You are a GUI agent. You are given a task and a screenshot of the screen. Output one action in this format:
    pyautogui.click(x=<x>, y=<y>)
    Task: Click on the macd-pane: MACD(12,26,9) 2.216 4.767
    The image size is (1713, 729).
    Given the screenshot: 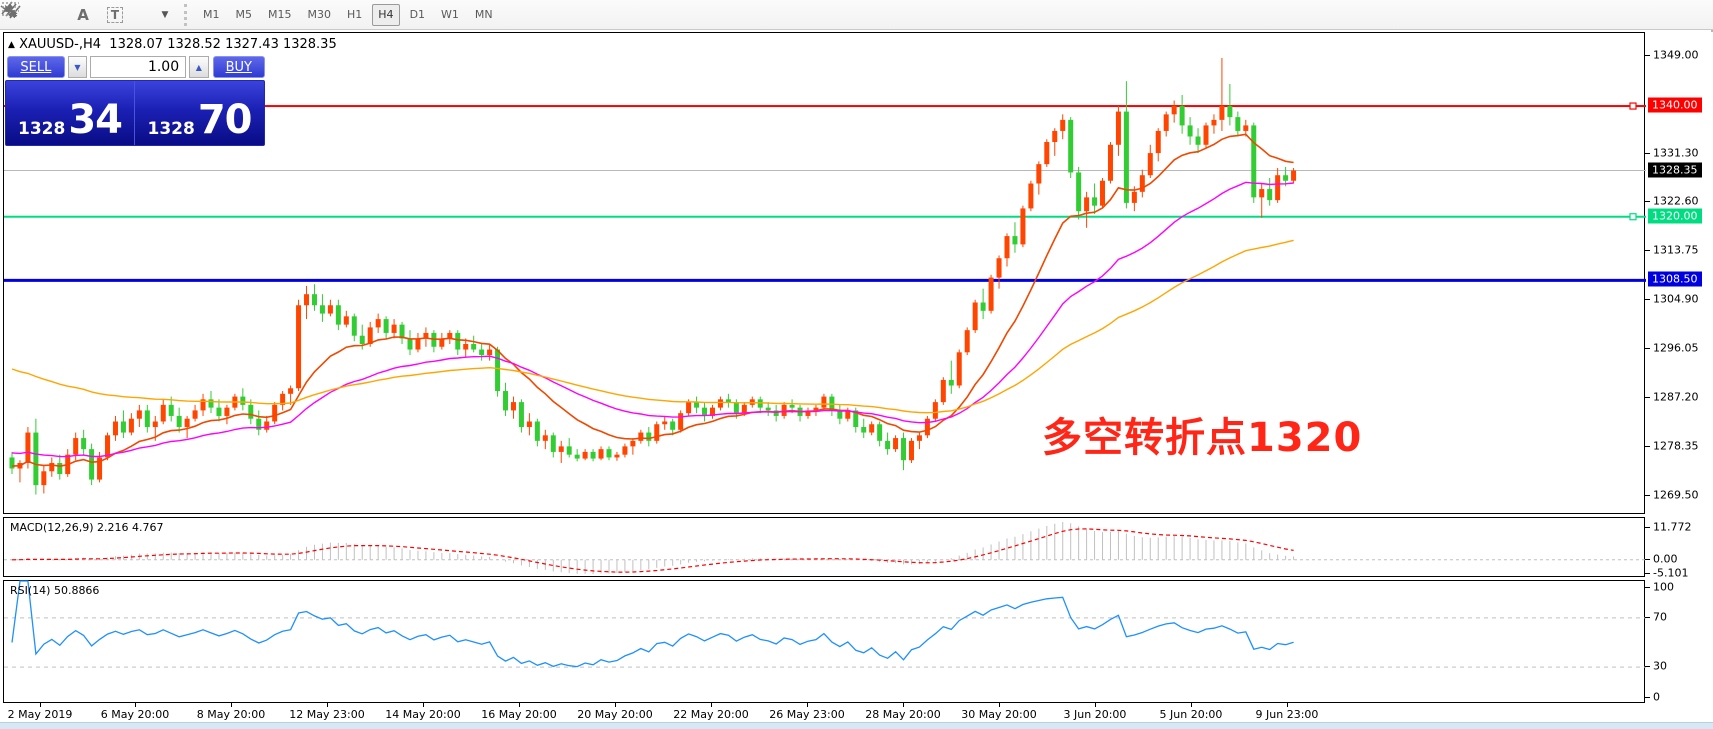 What is the action you would take?
    pyautogui.click(x=824, y=547)
    